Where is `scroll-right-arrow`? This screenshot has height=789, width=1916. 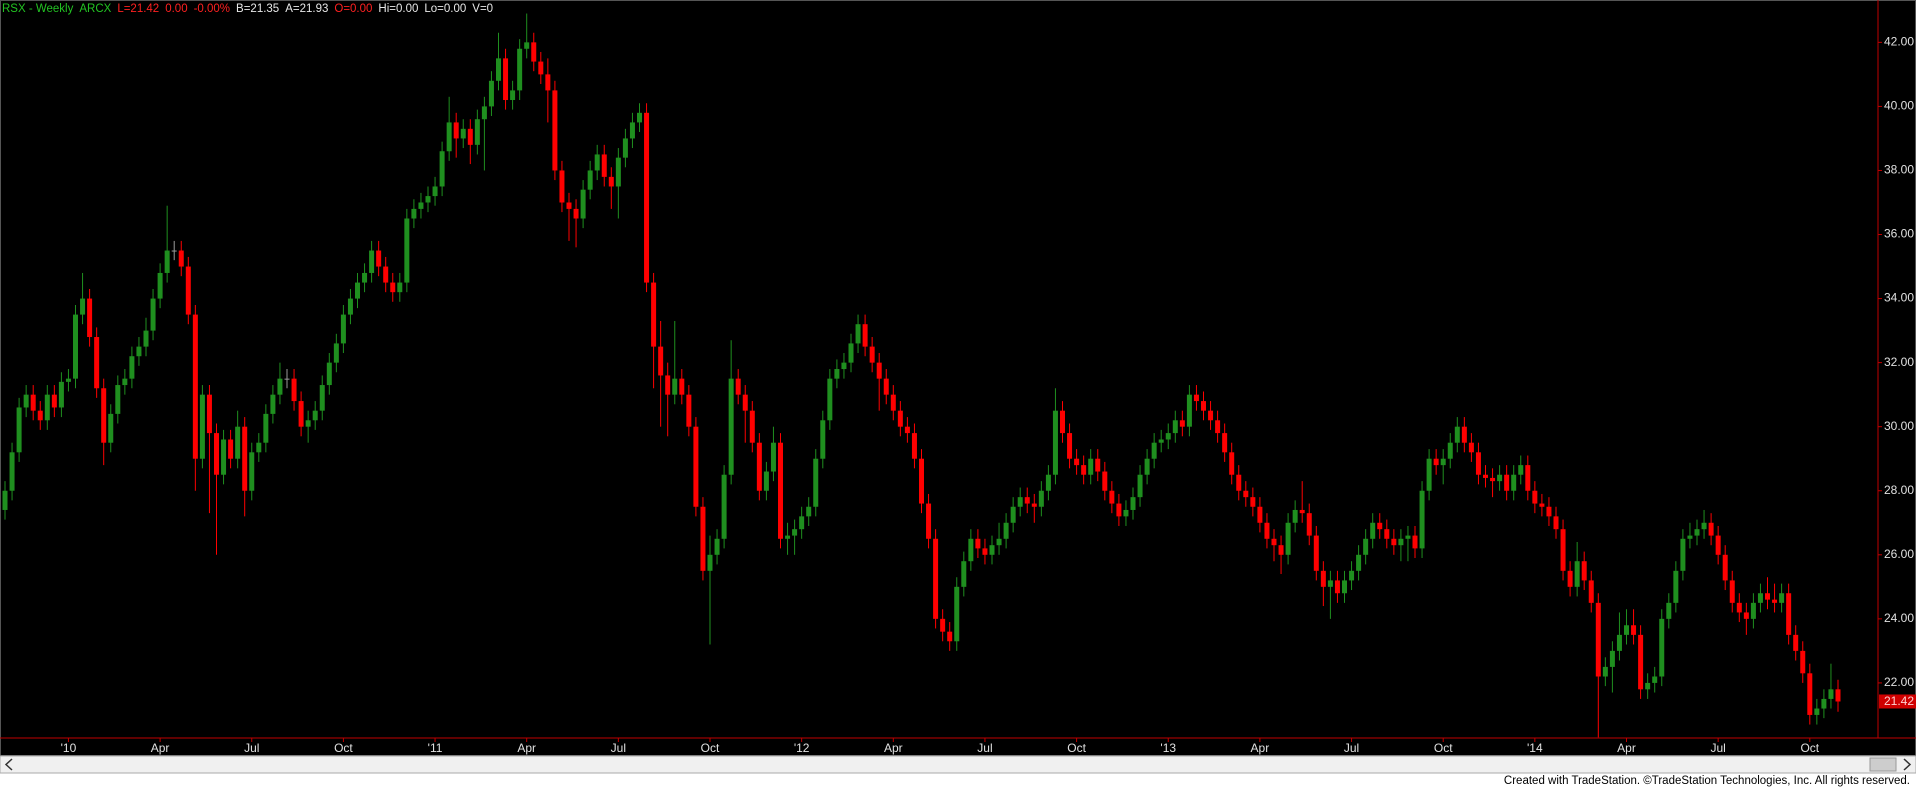
scroll-right-arrow is located at coordinates (1907, 764).